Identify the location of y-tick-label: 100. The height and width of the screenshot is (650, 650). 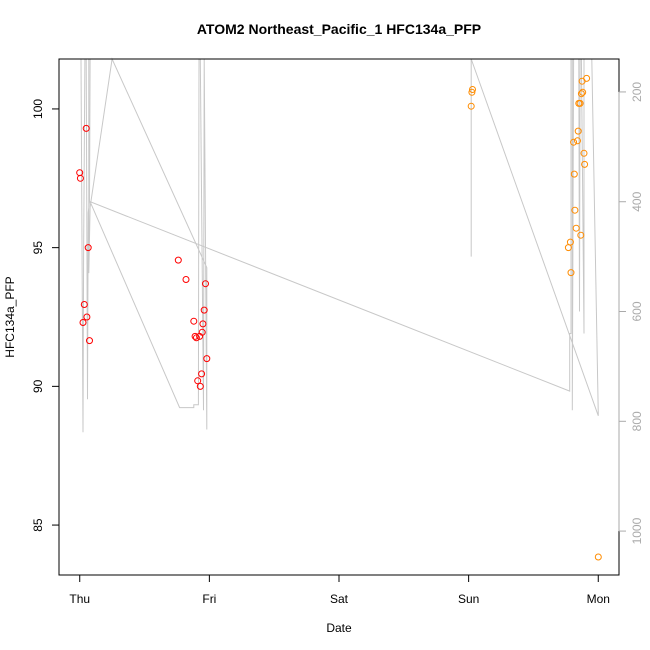
(38, 109).